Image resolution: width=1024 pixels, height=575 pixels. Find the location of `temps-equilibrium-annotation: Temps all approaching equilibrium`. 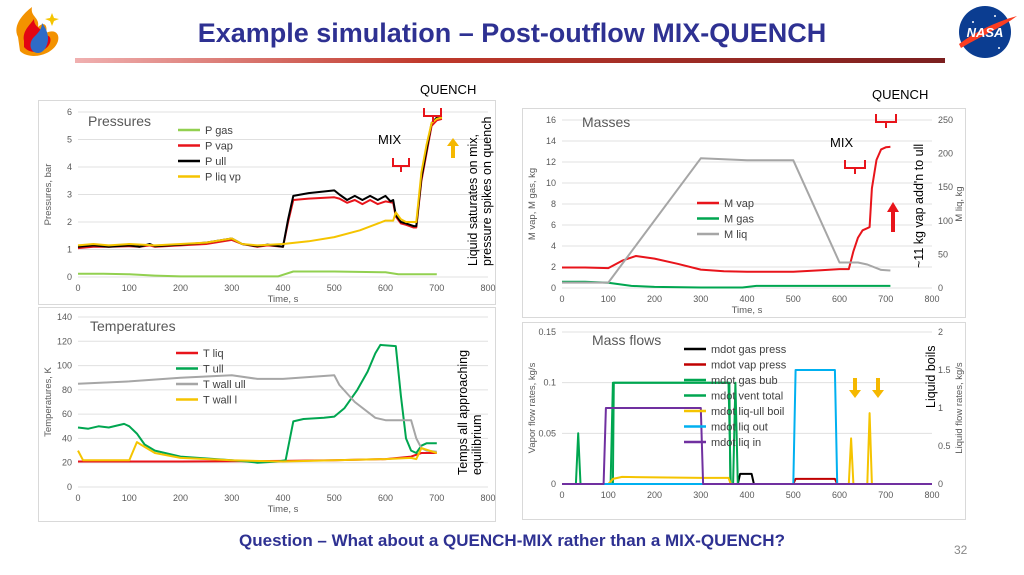

temps-equilibrium-annotation: Temps all approaching equilibrium is located at coordinates (470, 412).